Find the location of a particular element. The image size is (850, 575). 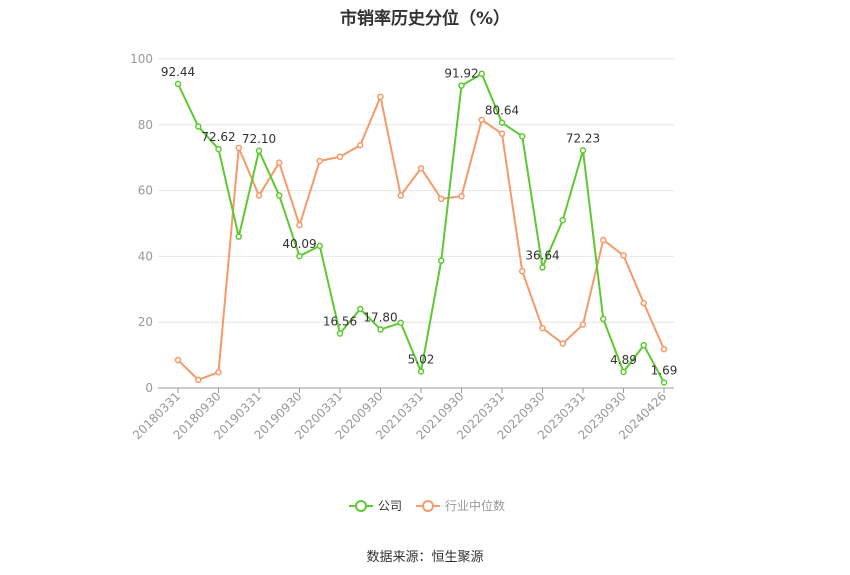

y-tick-label: 100 is located at coordinates (141, 59).